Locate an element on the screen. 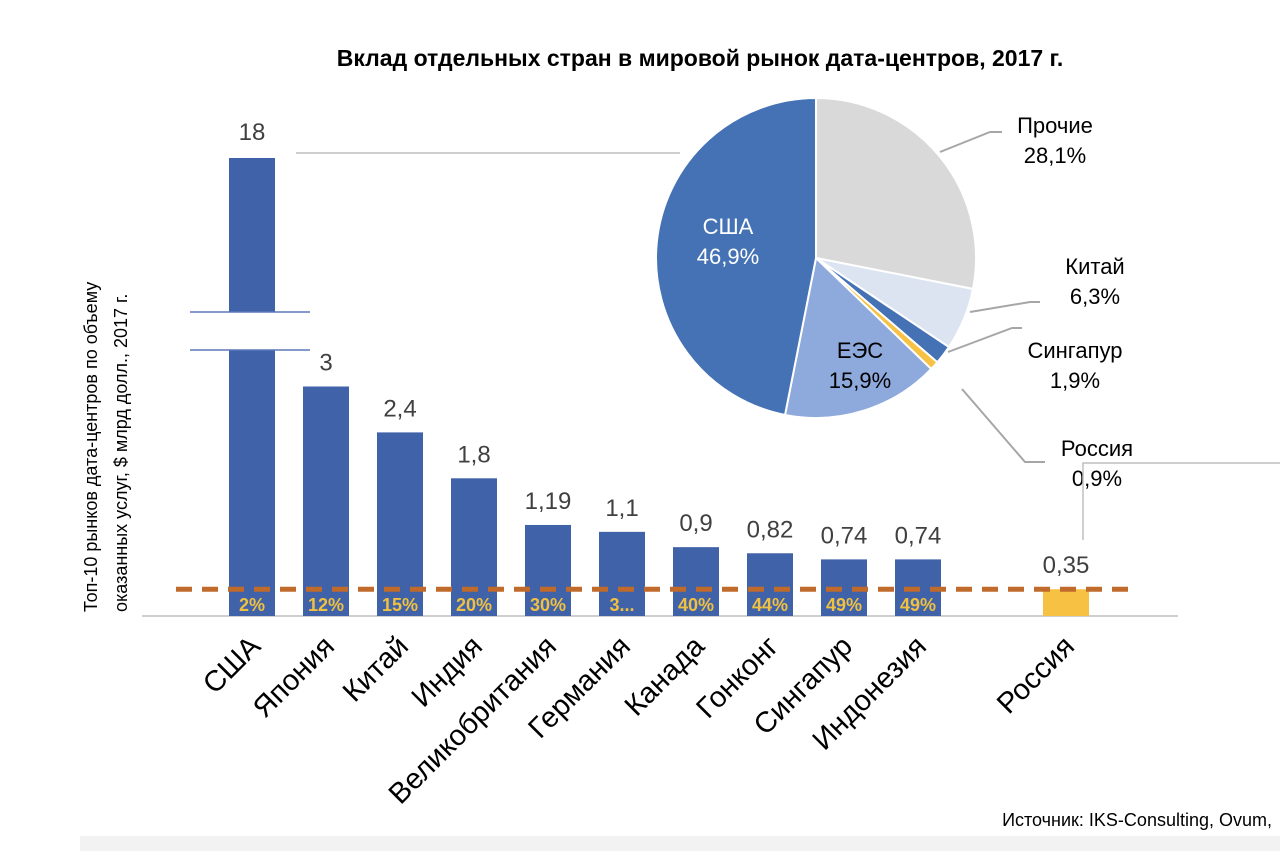 This screenshot has width=1280, height=851. pie-label-name: Сингапур is located at coordinates (1074, 350).